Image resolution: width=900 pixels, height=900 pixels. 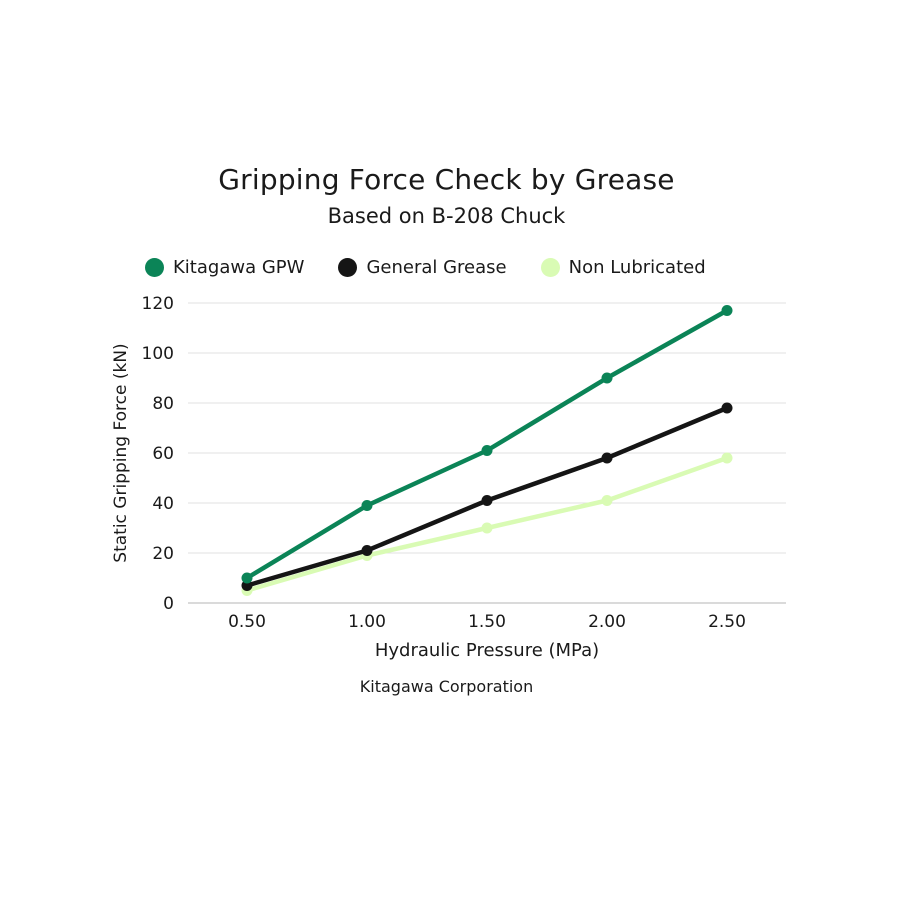 I want to click on legend-item-kitagawa-gpw: Kitagawa GPW, so click(x=224, y=267).